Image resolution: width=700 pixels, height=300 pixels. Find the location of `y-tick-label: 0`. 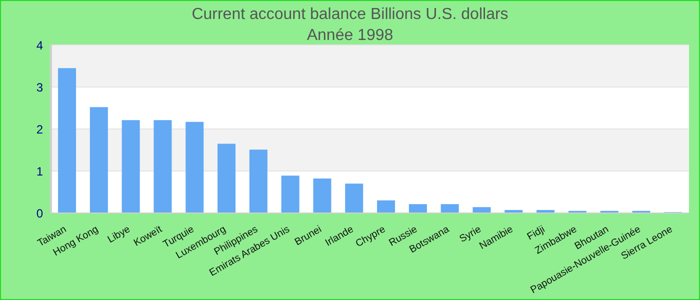

y-tick-label: 0 is located at coordinates (40, 213).